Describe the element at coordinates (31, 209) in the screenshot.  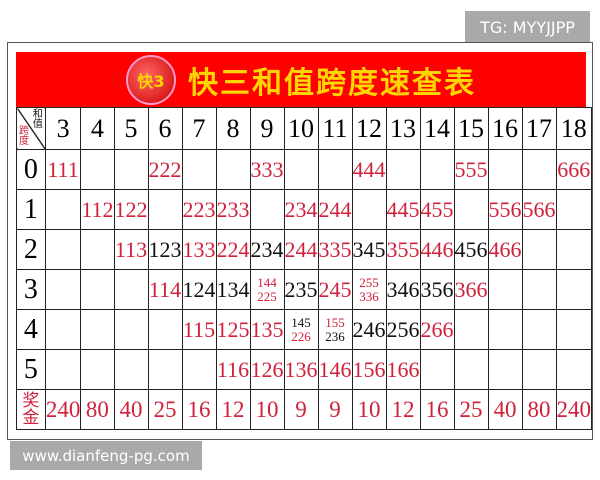
I see `span-header: 1` at that location.